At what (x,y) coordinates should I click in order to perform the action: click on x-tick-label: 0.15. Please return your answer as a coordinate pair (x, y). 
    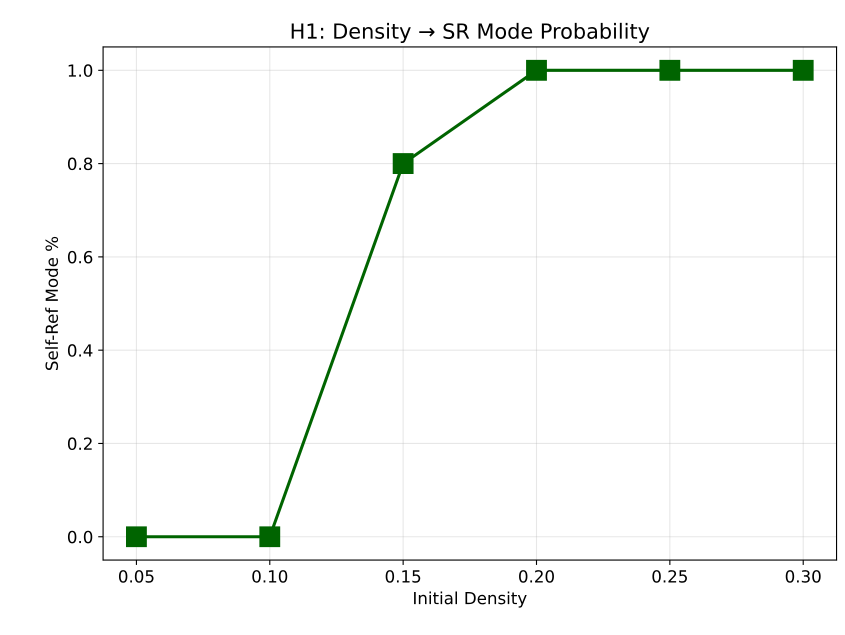
    Looking at the image, I should click on (403, 576).